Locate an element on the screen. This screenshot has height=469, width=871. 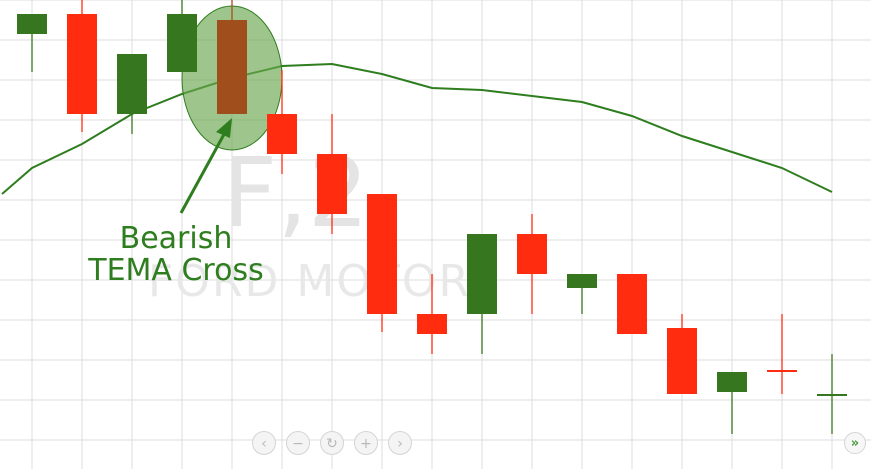
double-chevron-right-icon: » is located at coordinates (855, 443).